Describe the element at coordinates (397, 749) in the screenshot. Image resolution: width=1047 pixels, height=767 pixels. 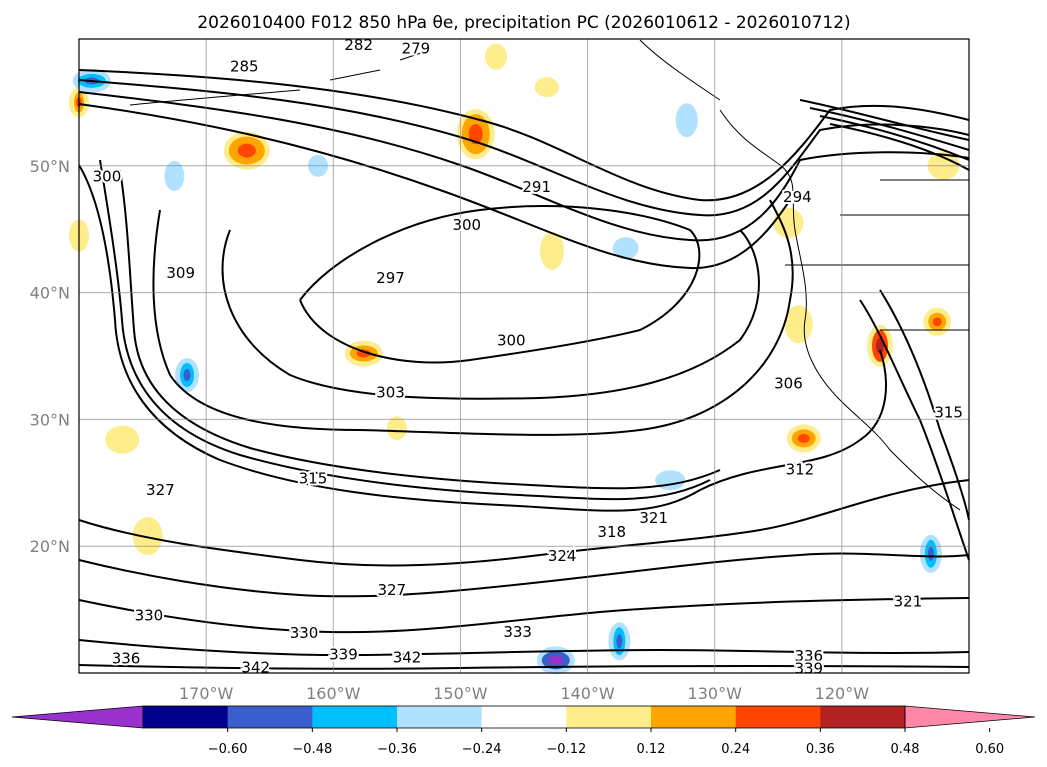
I see `colorbar-tick-label: −0.36` at that location.